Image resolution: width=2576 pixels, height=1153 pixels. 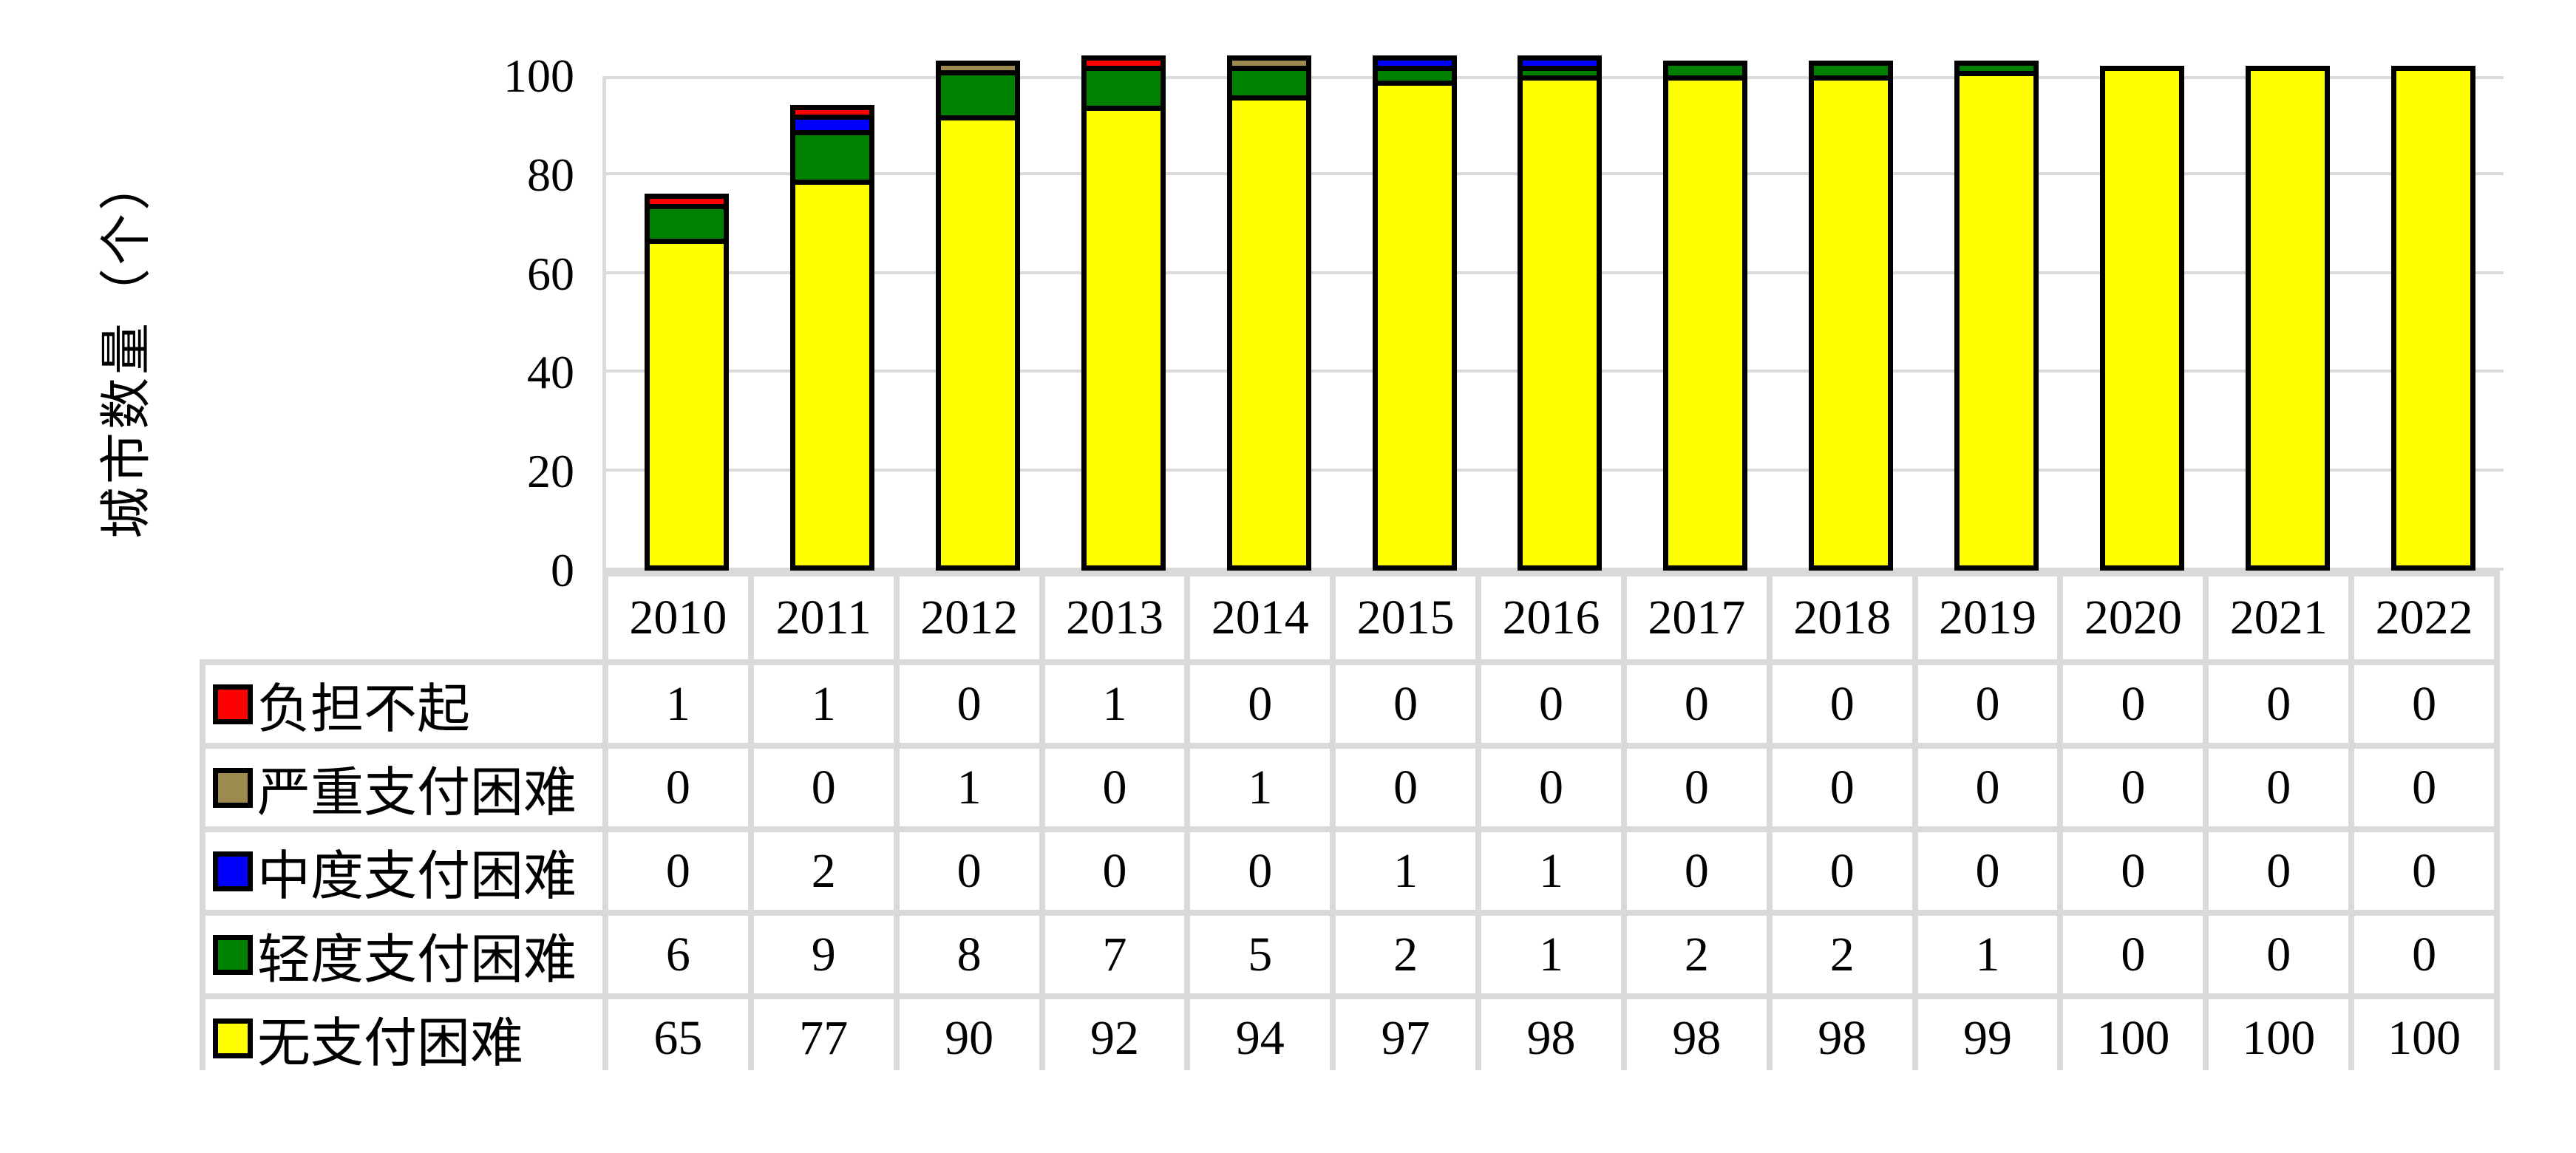 What do you see at coordinates (1842, 704) in the screenshot?
I see `value-cell-负担不起-2018: 0` at bounding box center [1842, 704].